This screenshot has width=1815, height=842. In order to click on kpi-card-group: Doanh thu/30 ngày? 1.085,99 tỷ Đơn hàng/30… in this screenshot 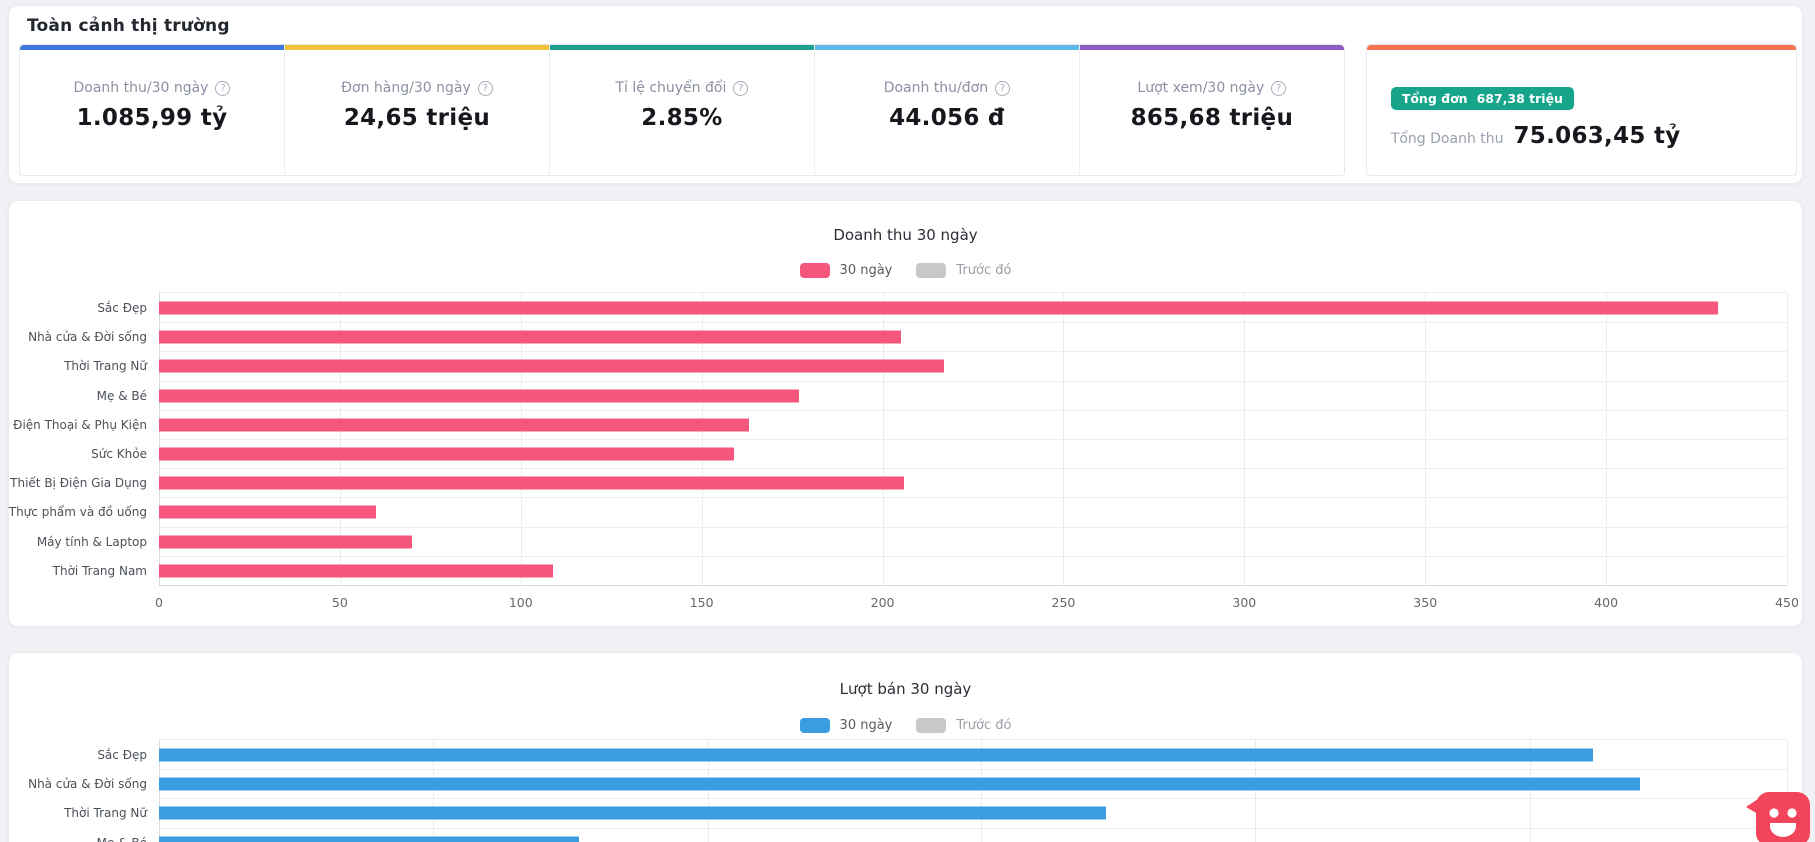, I will do `click(682, 110)`.